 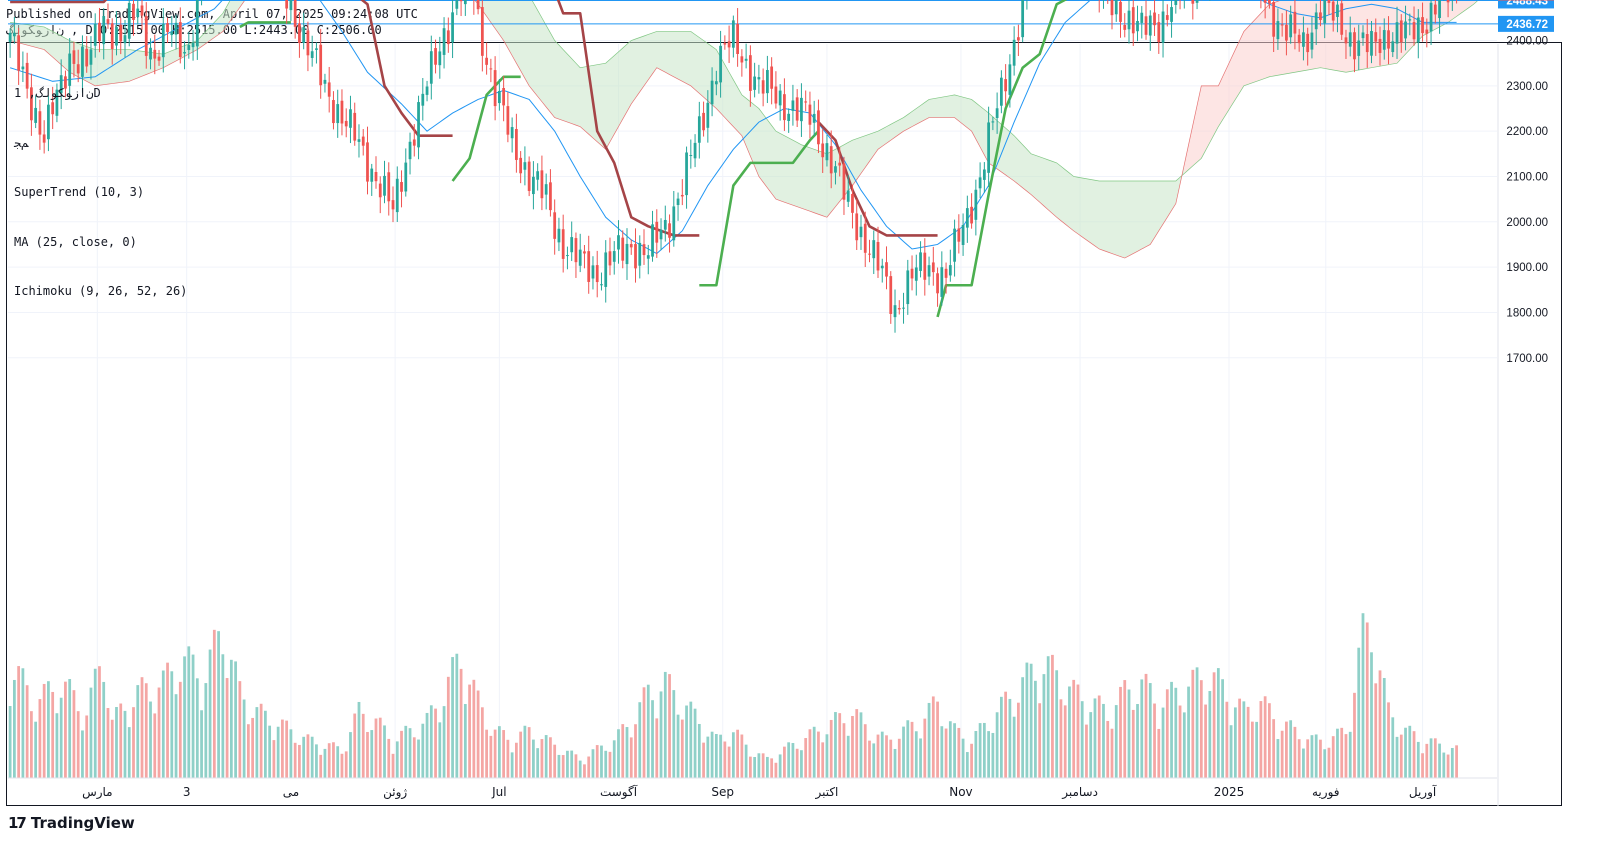 What do you see at coordinates (1079, 792) in the screenshot?
I see `x-tick-label: ﺩﺳﺎﻣﺒﺮ` at bounding box center [1079, 792].